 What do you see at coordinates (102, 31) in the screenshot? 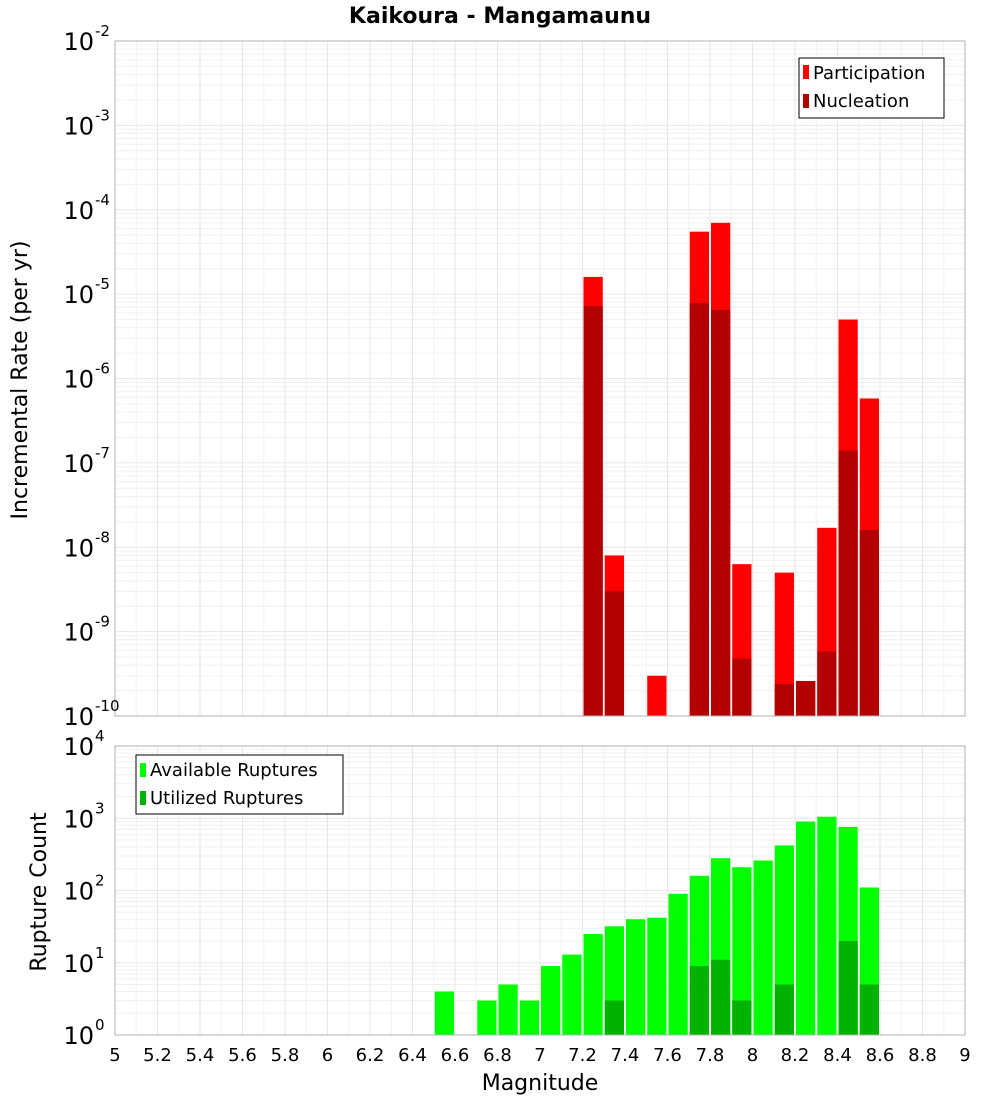
I see `y-tick-exponent: -2` at bounding box center [102, 31].